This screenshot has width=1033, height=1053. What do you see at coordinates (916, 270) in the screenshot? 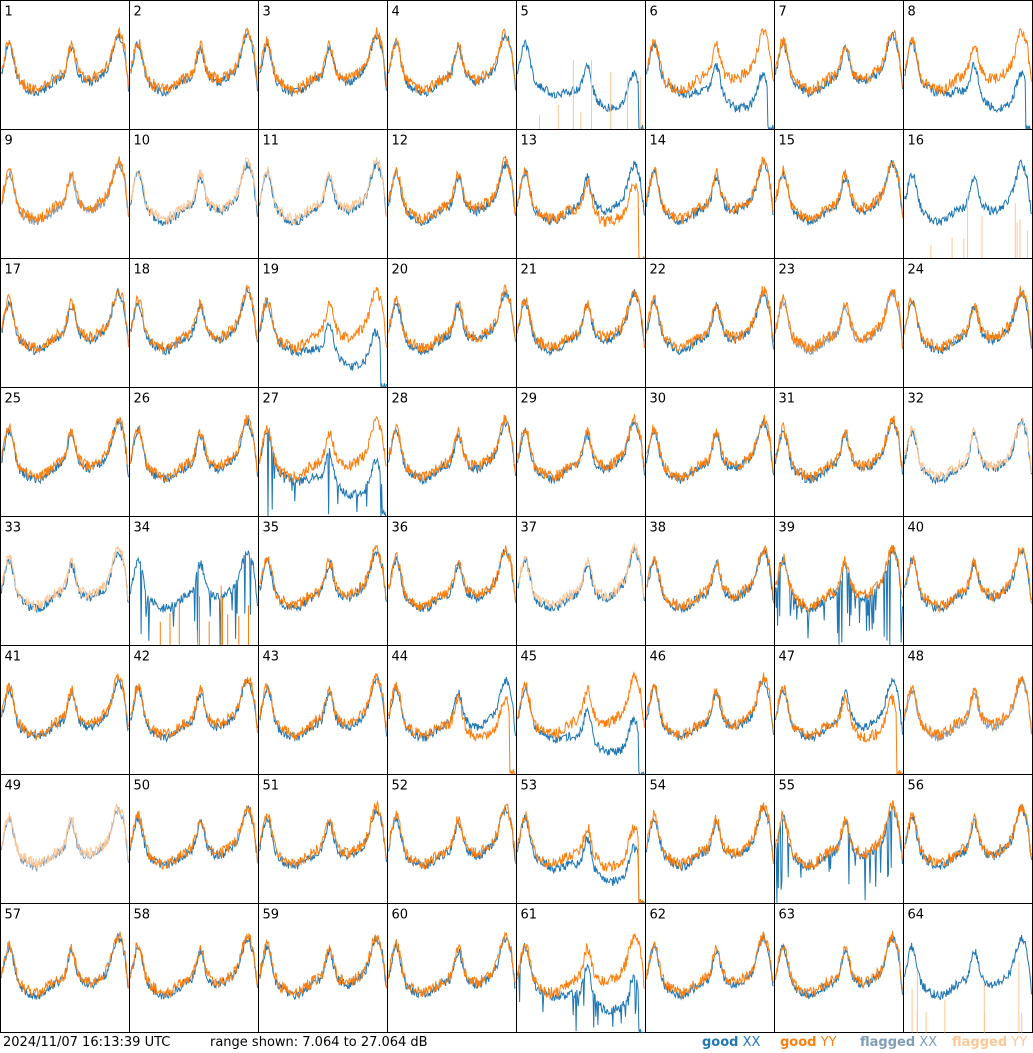
I see `tile-label: 24` at bounding box center [916, 270].